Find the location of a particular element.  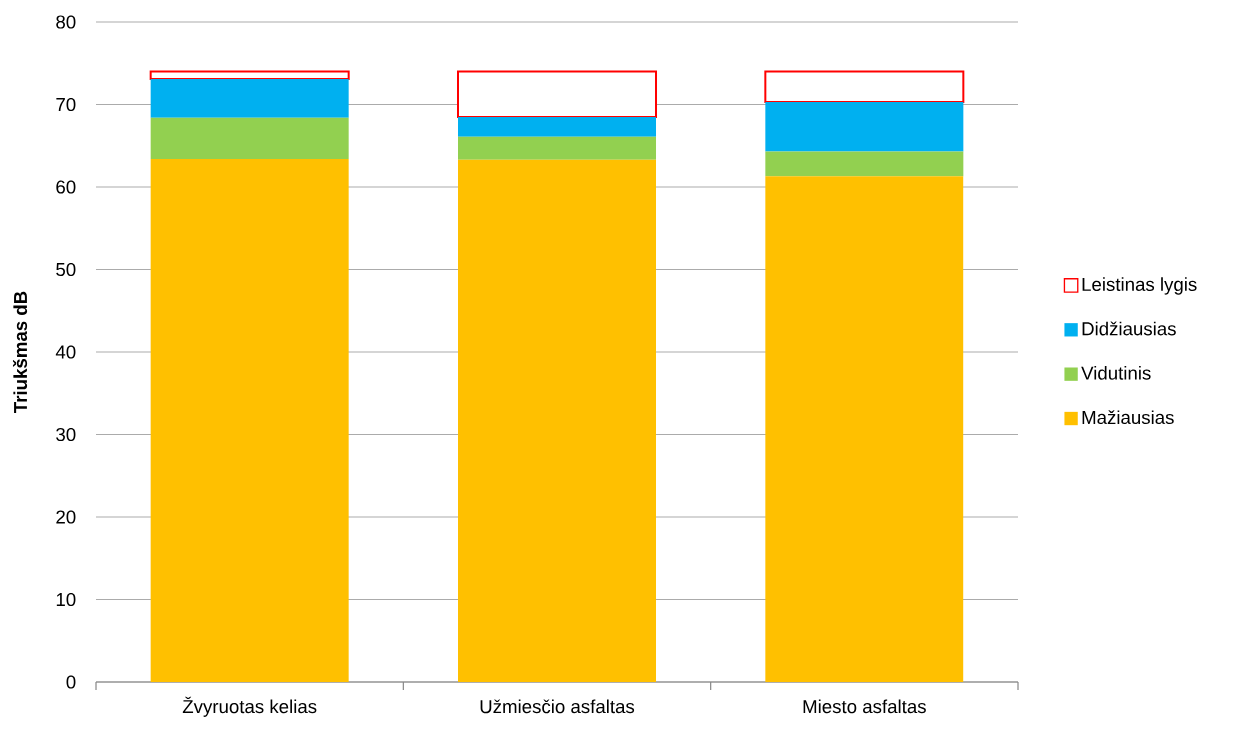

y-axis-title: Triukšmas dB is located at coordinates (20, 352).